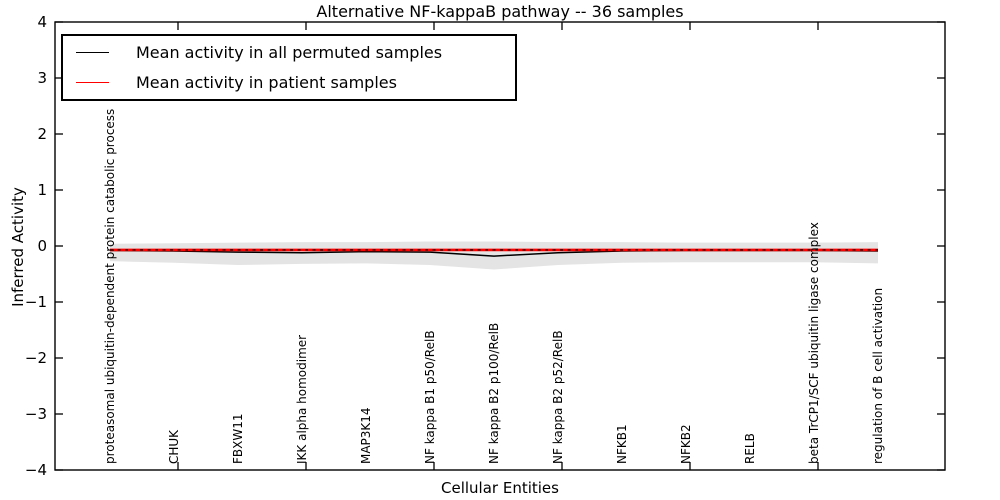 This screenshot has height=500, width=1000. What do you see at coordinates (42, 22) in the screenshot?
I see `y-tick-label: 4` at bounding box center [42, 22].